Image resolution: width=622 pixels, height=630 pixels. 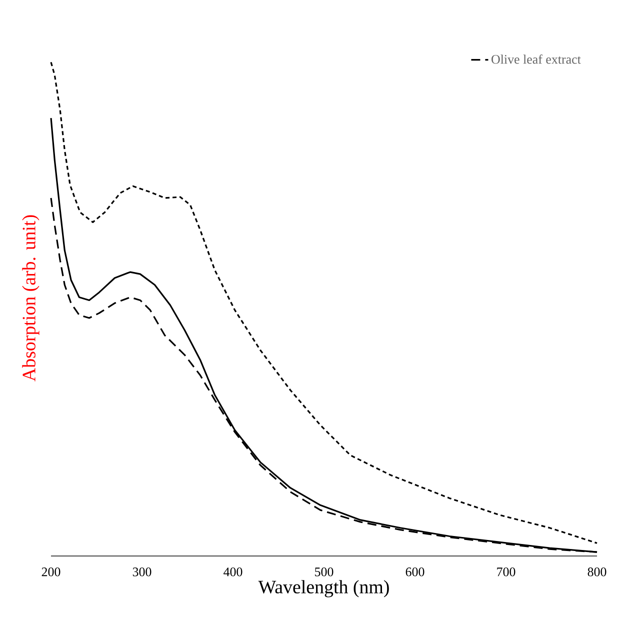 What do you see at coordinates (536, 59) in the screenshot?
I see `legend-label: Olive leaf extract` at bounding box center [536, 59].